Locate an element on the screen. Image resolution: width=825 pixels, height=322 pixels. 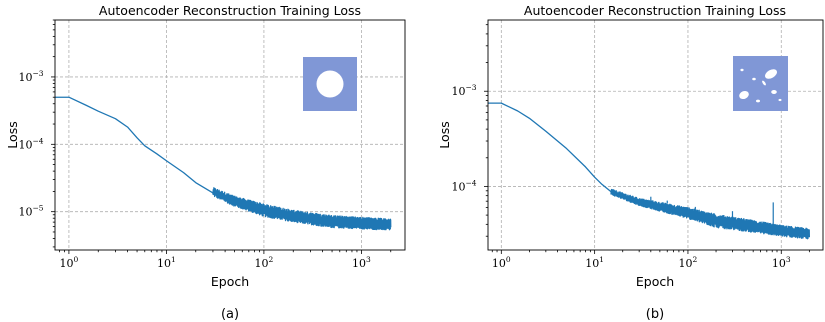
figure-caption: (a) is located at coordinates (230, 314).